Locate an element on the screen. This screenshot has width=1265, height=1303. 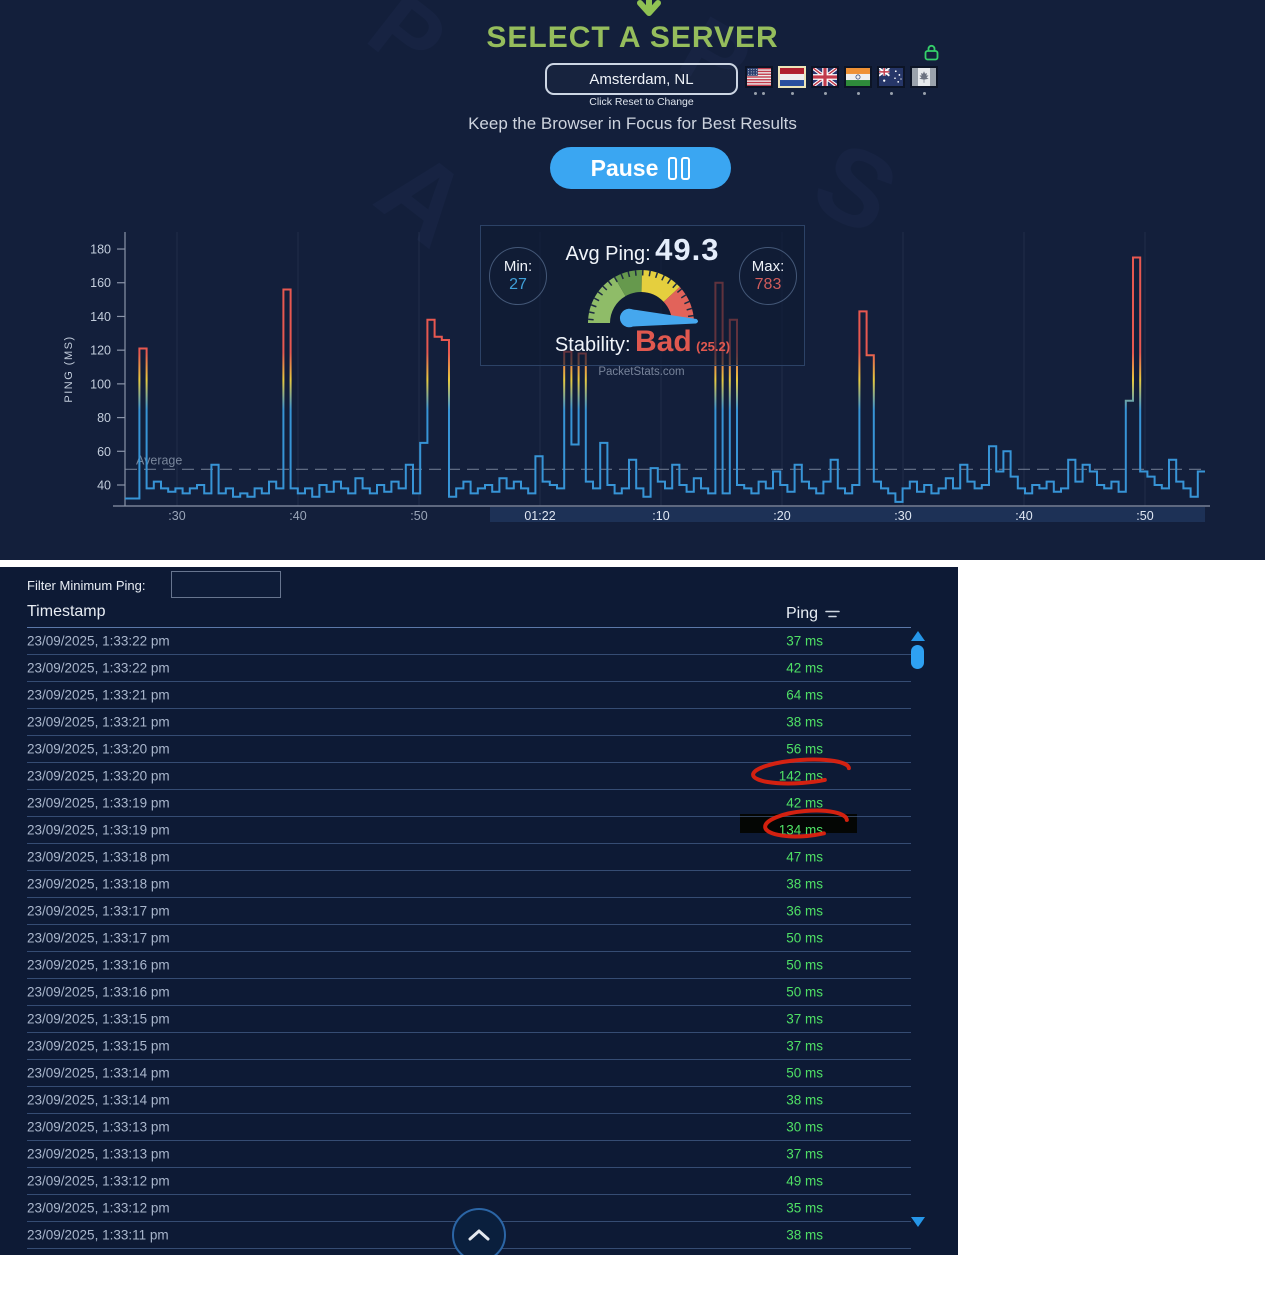
avg-ping-value: 49.3 is located at coordinates (687, 249).